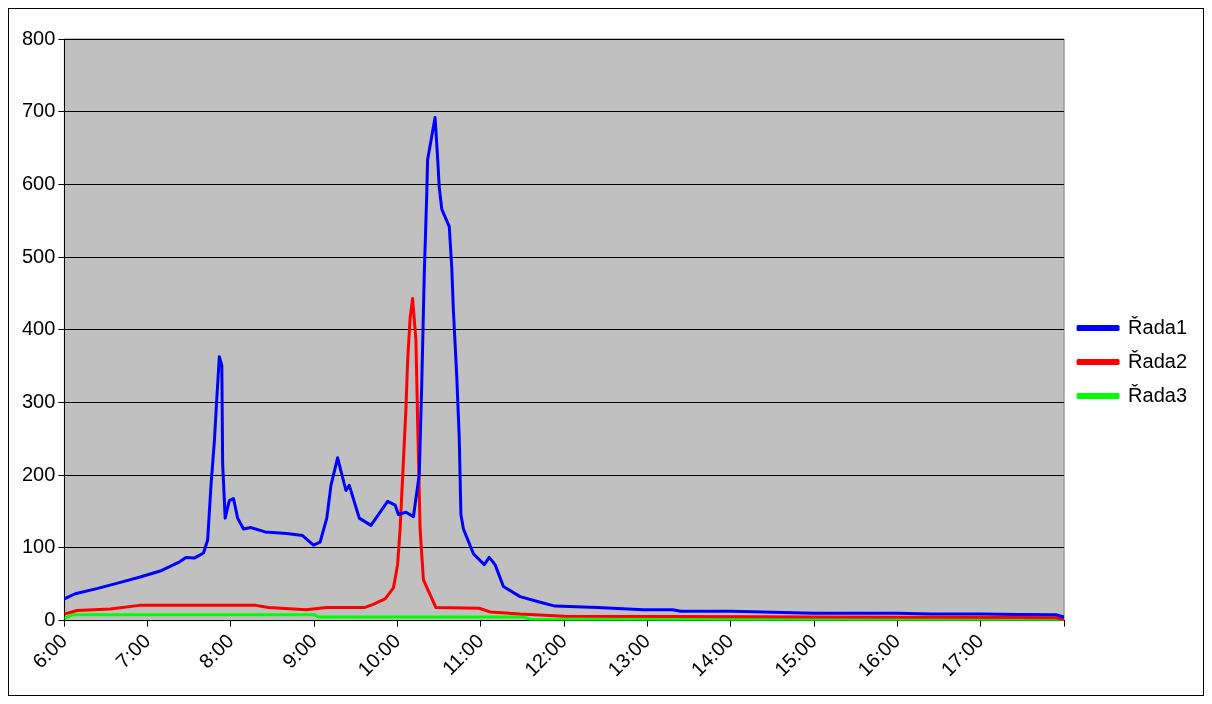 This screenshot has height=704, width=1212. I want to click on x-tick-label: 7:00, so click(133, 651).